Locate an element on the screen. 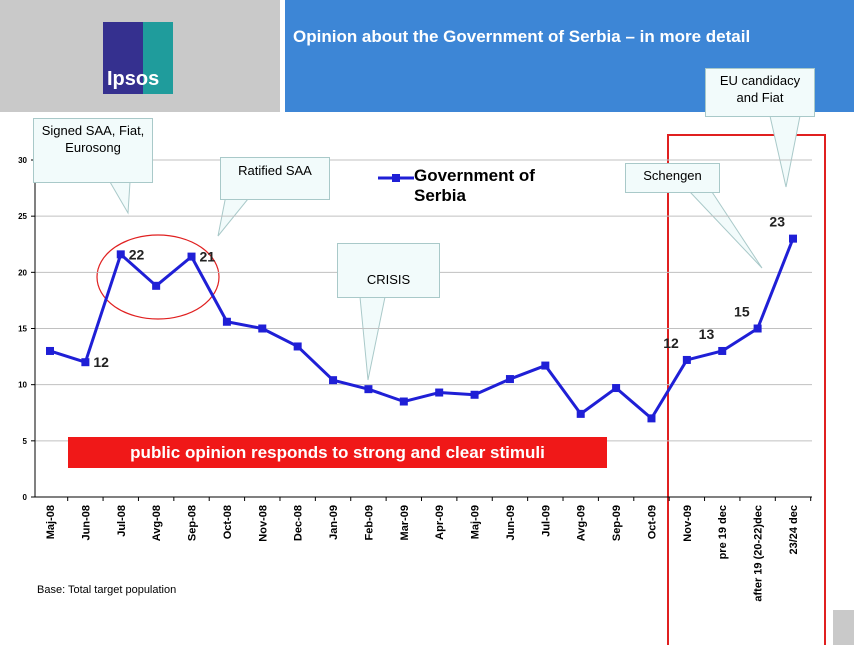 This screenshot has width=854, height=645. x-tick-label: Jul-08 is located at coordinates (122, 521).